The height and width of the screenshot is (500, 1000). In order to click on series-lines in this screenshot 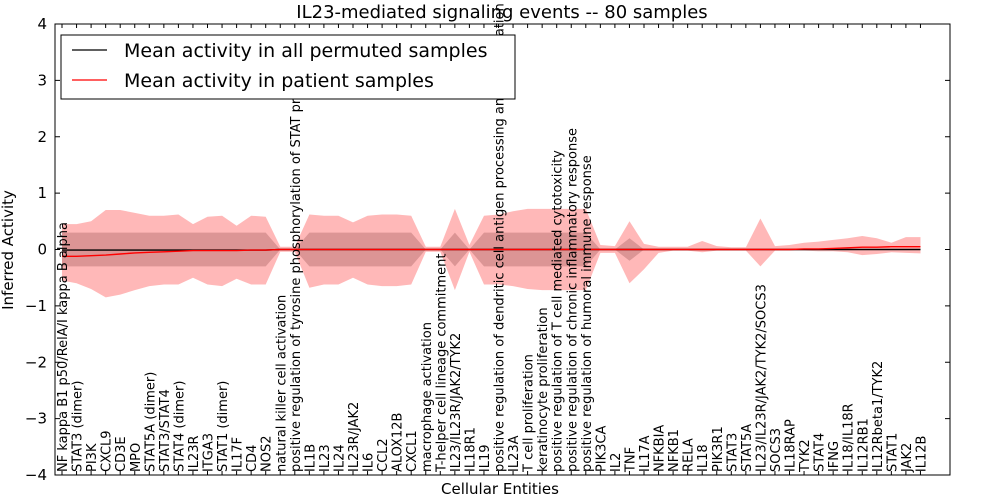, I will do `click(491, 251)`.